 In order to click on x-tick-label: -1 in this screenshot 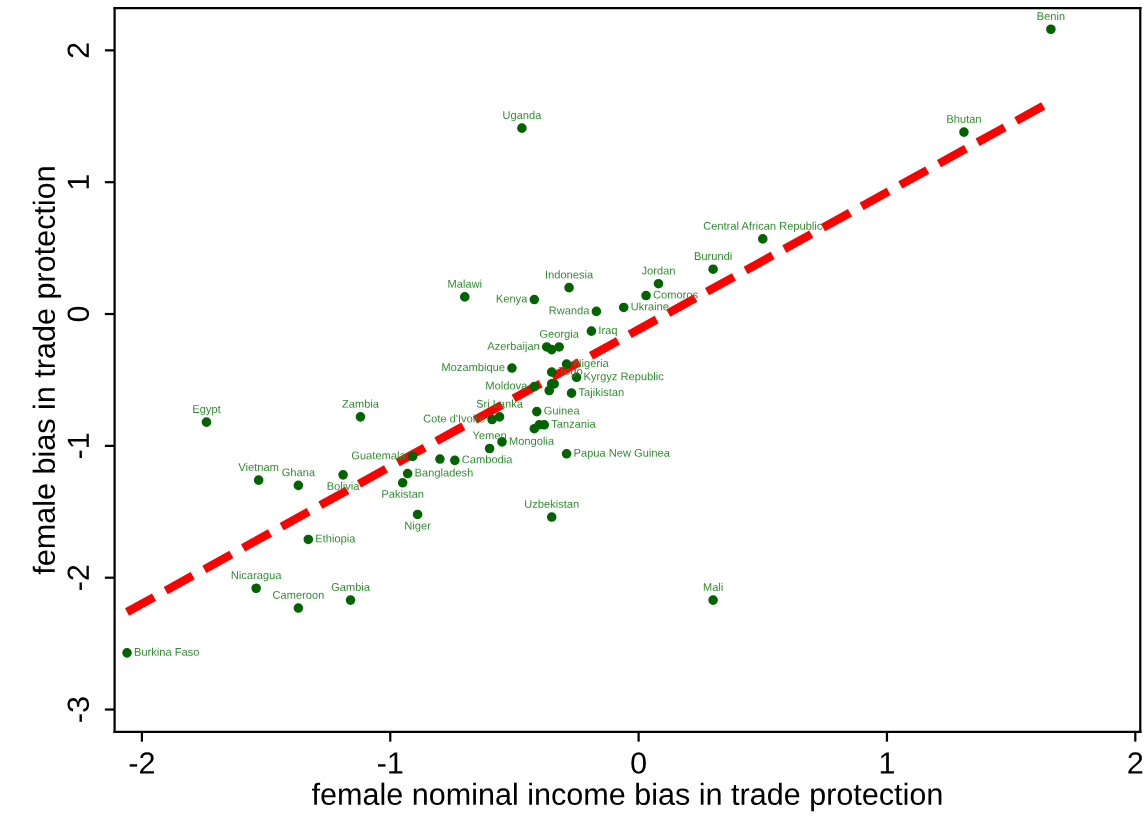, I will do `click(390, 763)`.